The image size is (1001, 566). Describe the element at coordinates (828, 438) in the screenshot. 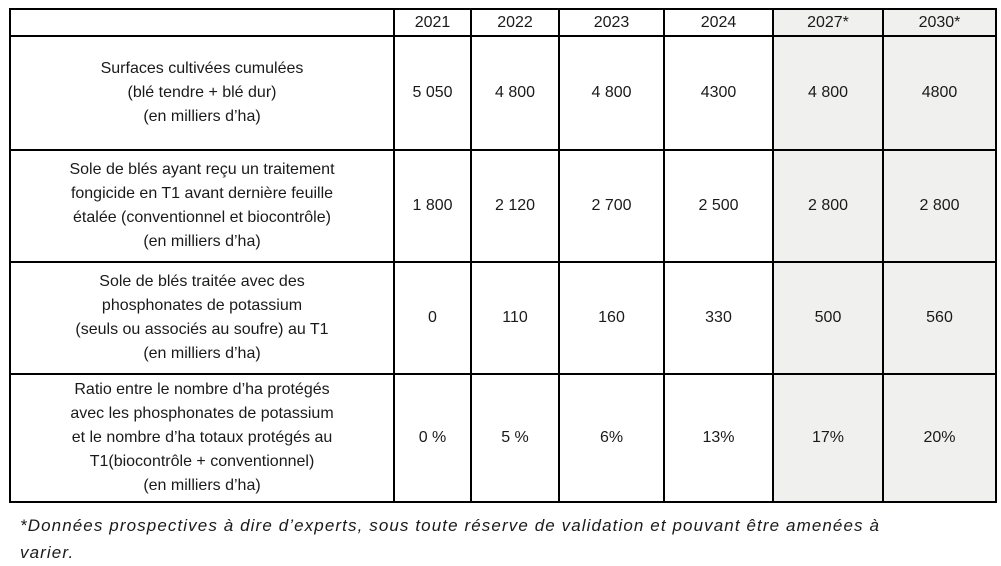

I see `value-cell-projected: 17%` at that location.